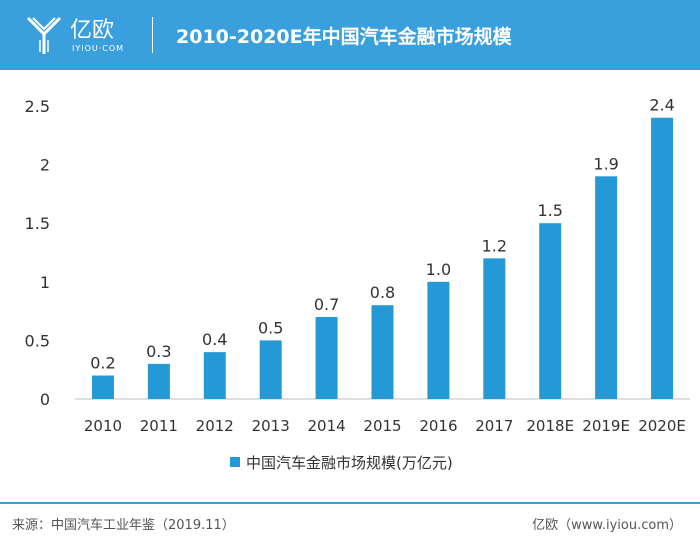 The height and width of the screenshot is (546, 700). Describe the element at coordinates (102, 387) in the screenshot. I see `bar-2010` at that location.